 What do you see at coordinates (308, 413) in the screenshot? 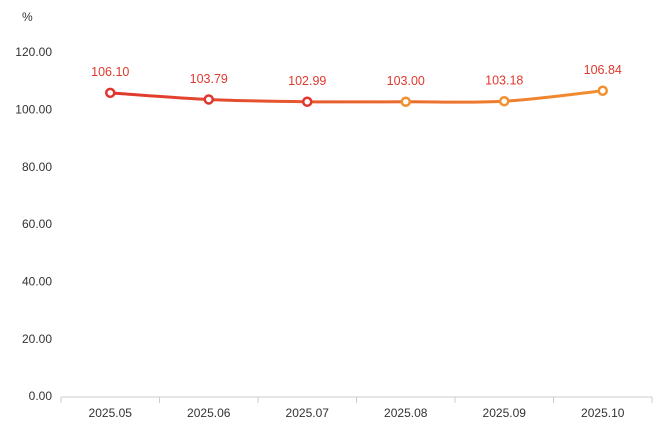
I see `x-tick-label: 2025.07` at bounding box center [308, 413].